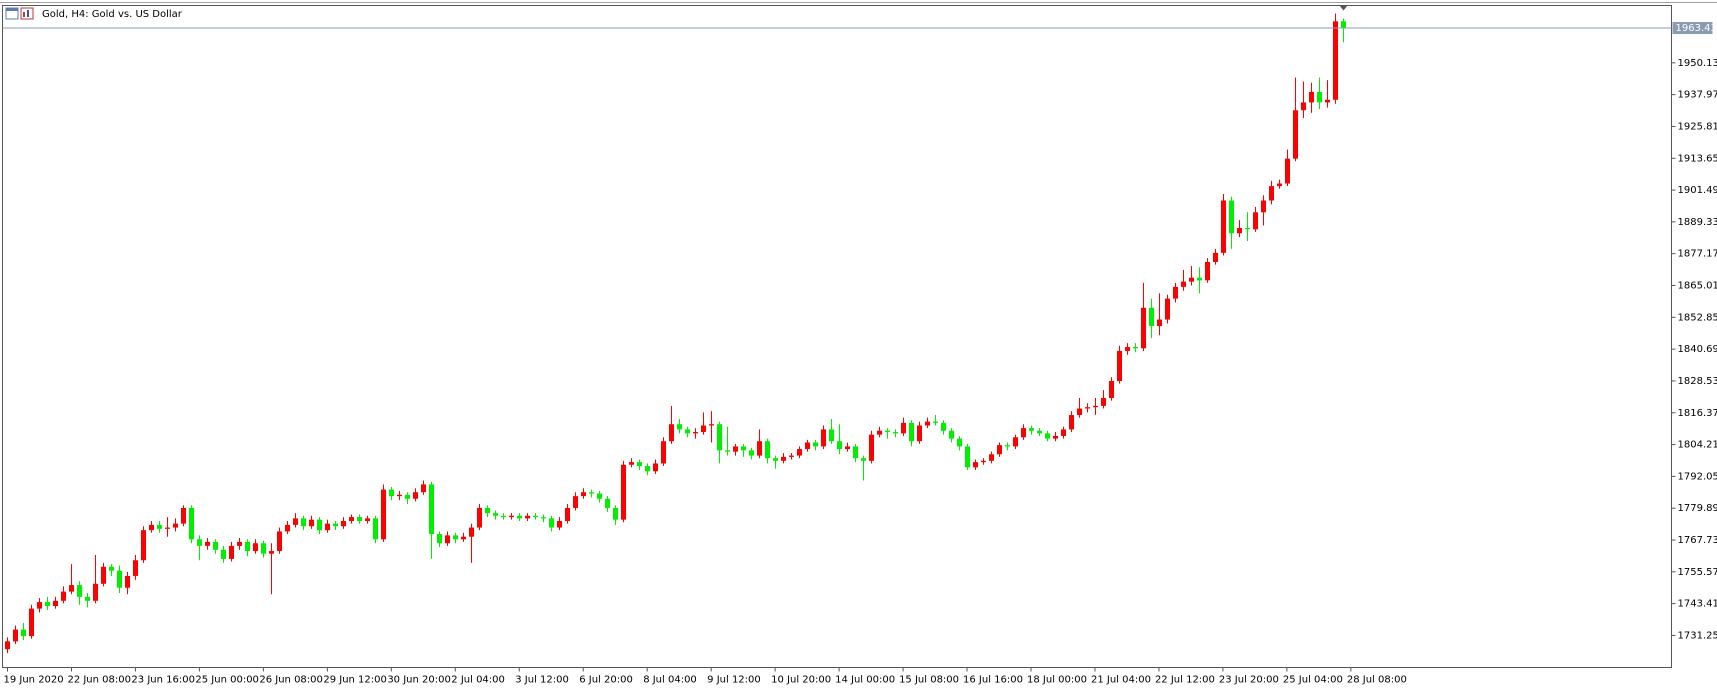 The height and width of the screenshot is (692, 1717). What do you see at coordinates (993, 680) in the screenshot?
I see `x-tick-label: 16 Jul 16:00` at bounding box center [993, 680].